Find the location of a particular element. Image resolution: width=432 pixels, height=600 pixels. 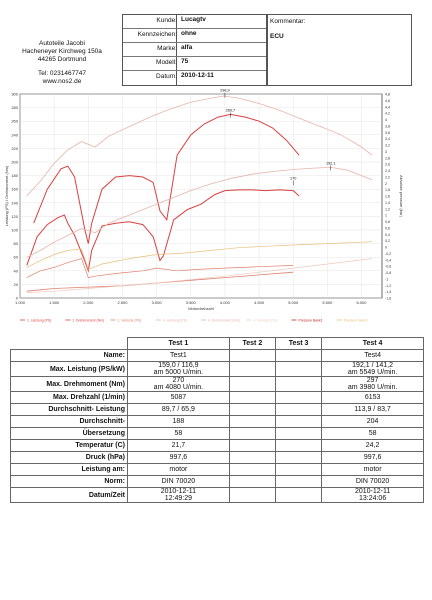

table-cell: 188 is located at coordinates (178, 421).